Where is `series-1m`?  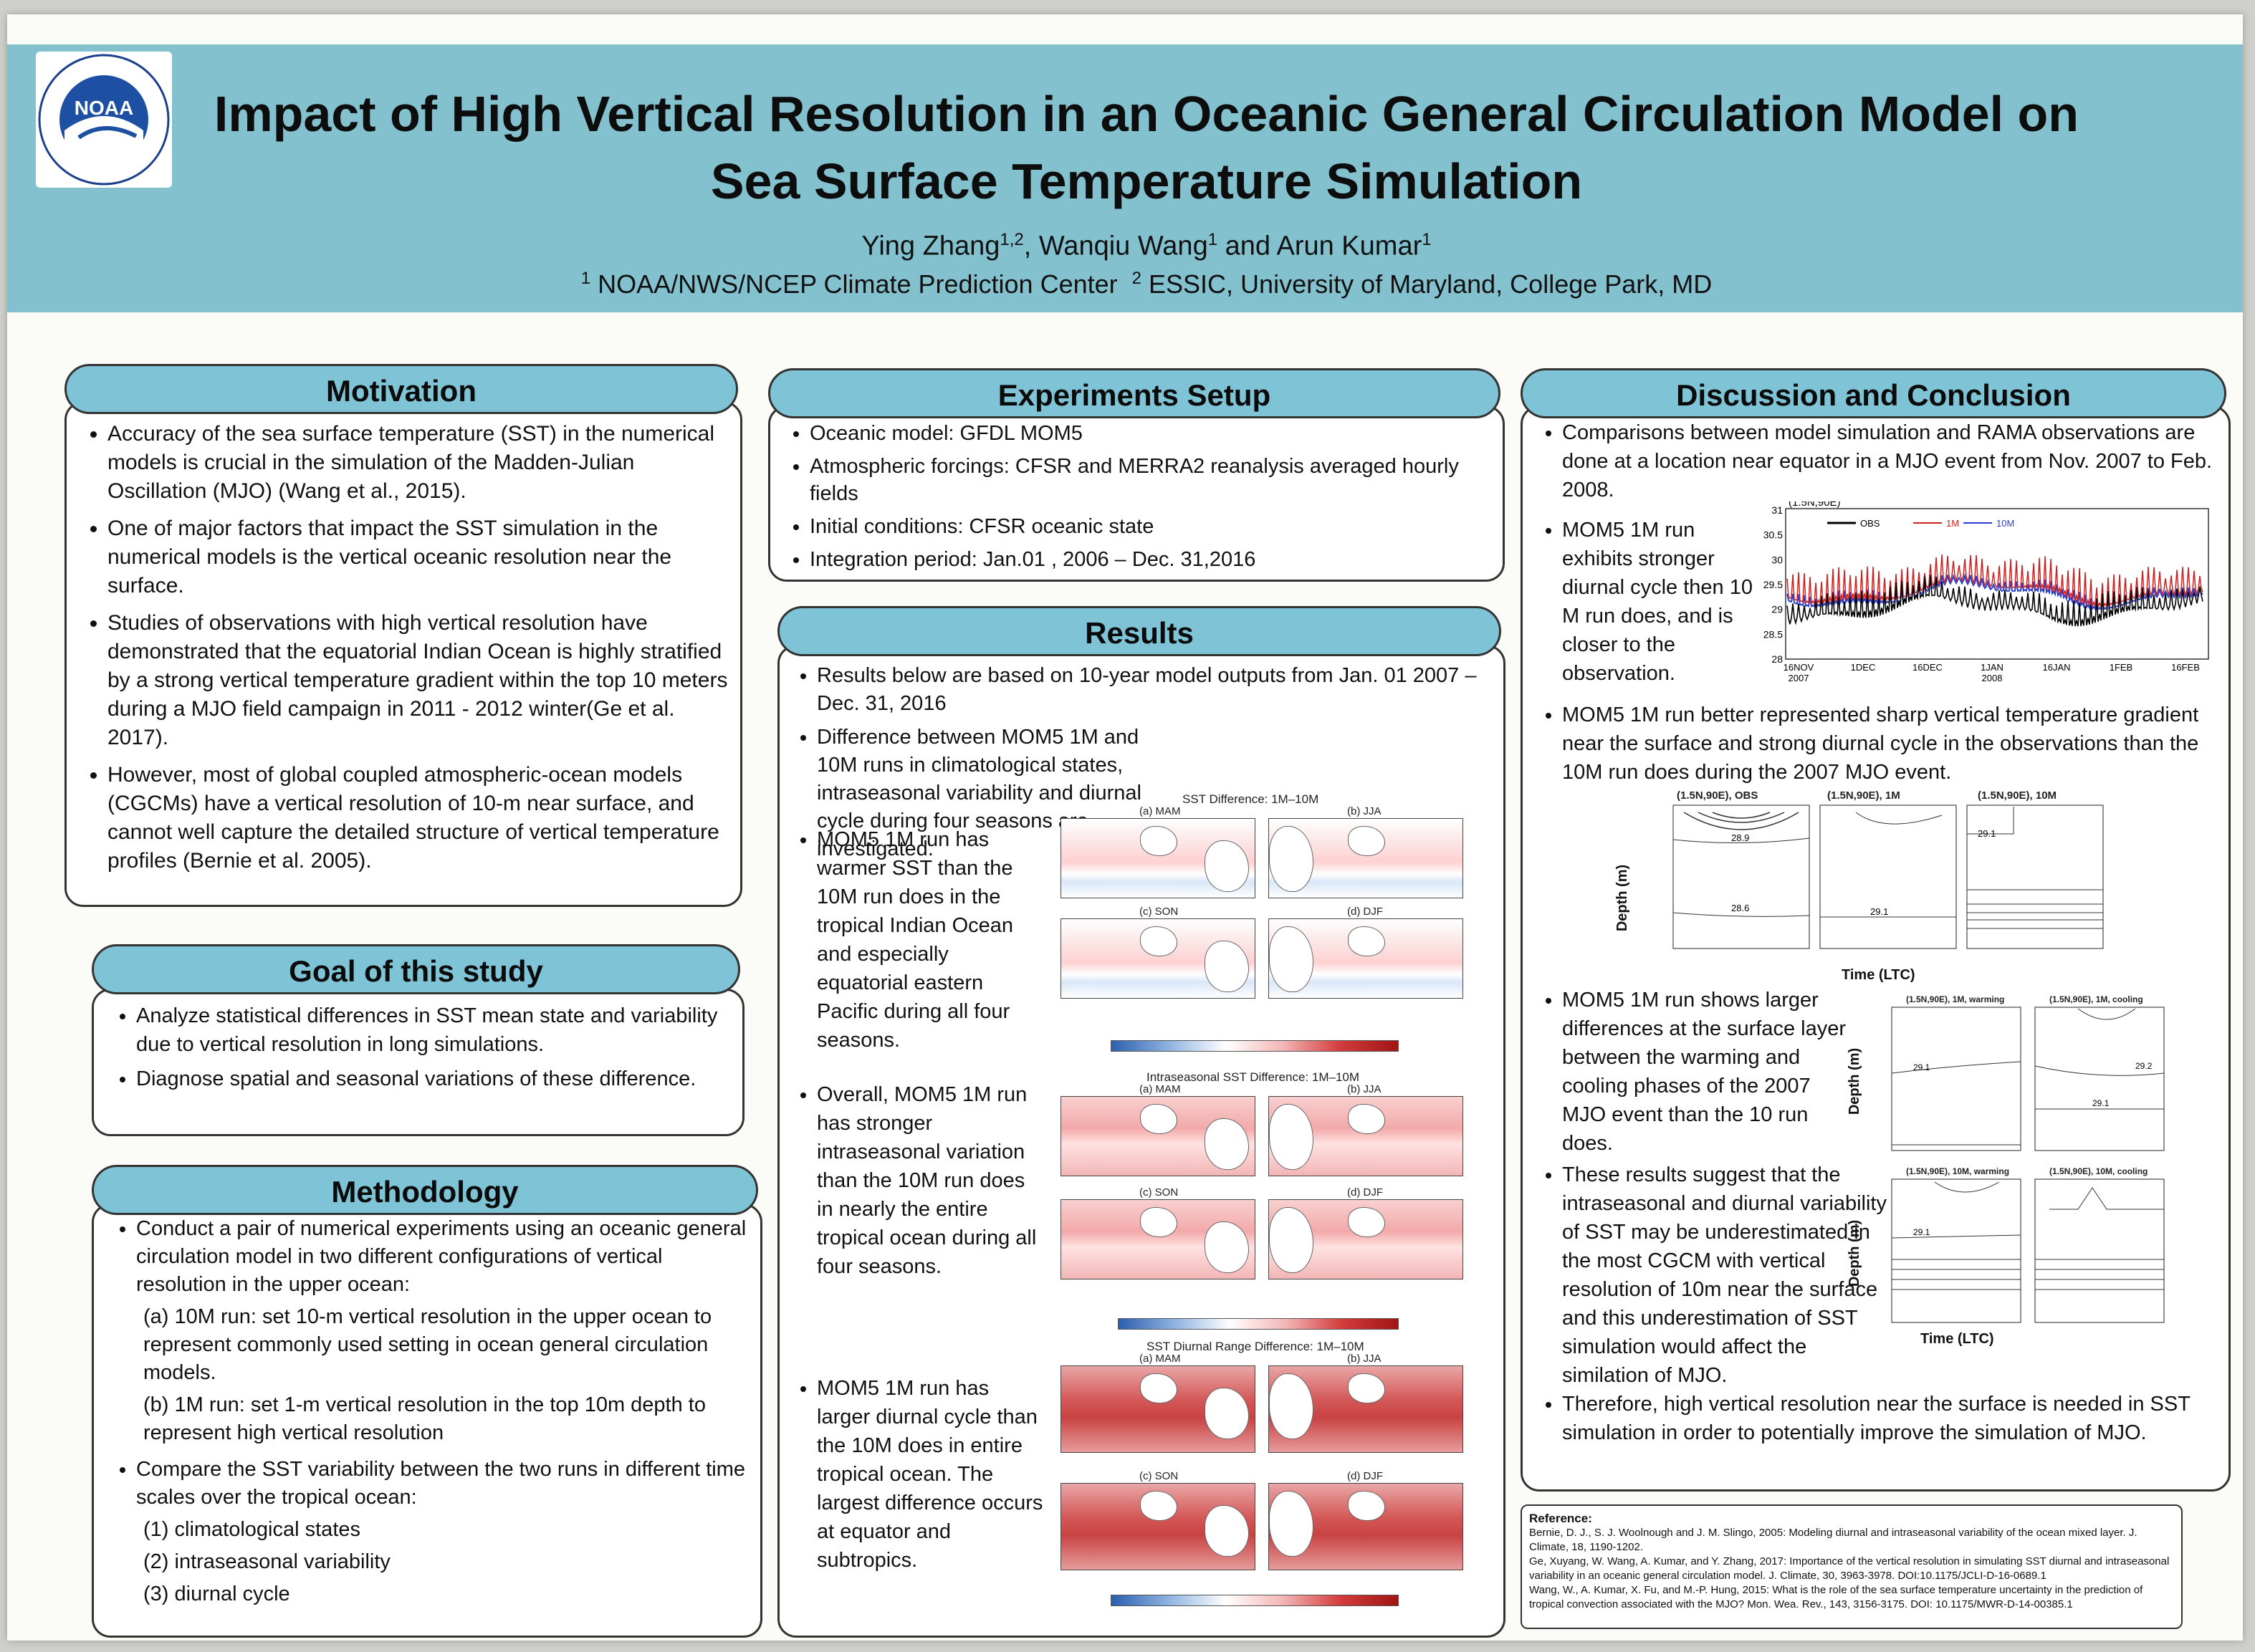 series-1m is located at coordinates (1994, 581).